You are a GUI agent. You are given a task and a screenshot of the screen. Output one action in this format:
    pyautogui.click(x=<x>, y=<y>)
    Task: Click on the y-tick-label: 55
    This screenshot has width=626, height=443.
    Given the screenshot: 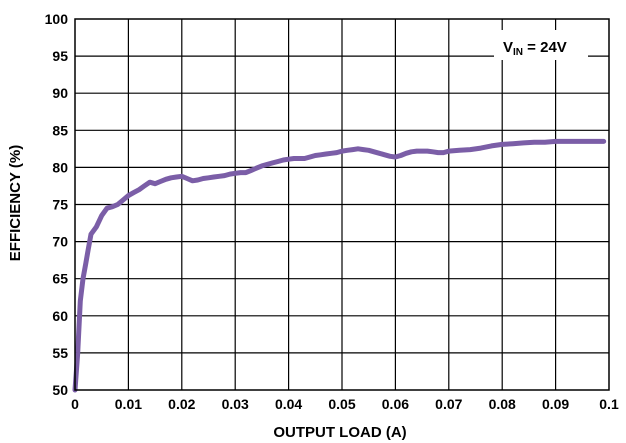 What is the action you would take?
    pyautogui.click(x=60, y=353)
    